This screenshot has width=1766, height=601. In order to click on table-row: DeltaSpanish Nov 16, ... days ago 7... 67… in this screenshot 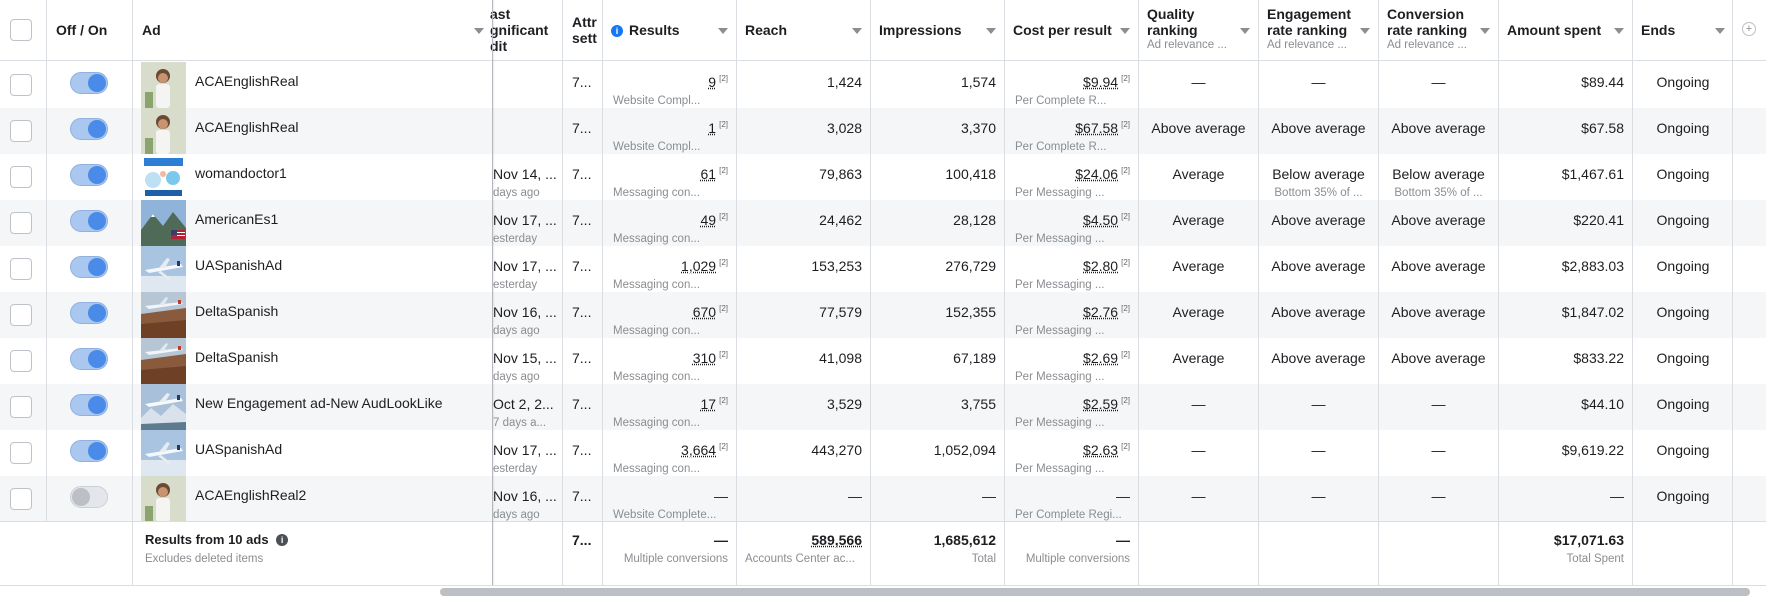, I will do `click(883, 315)`.